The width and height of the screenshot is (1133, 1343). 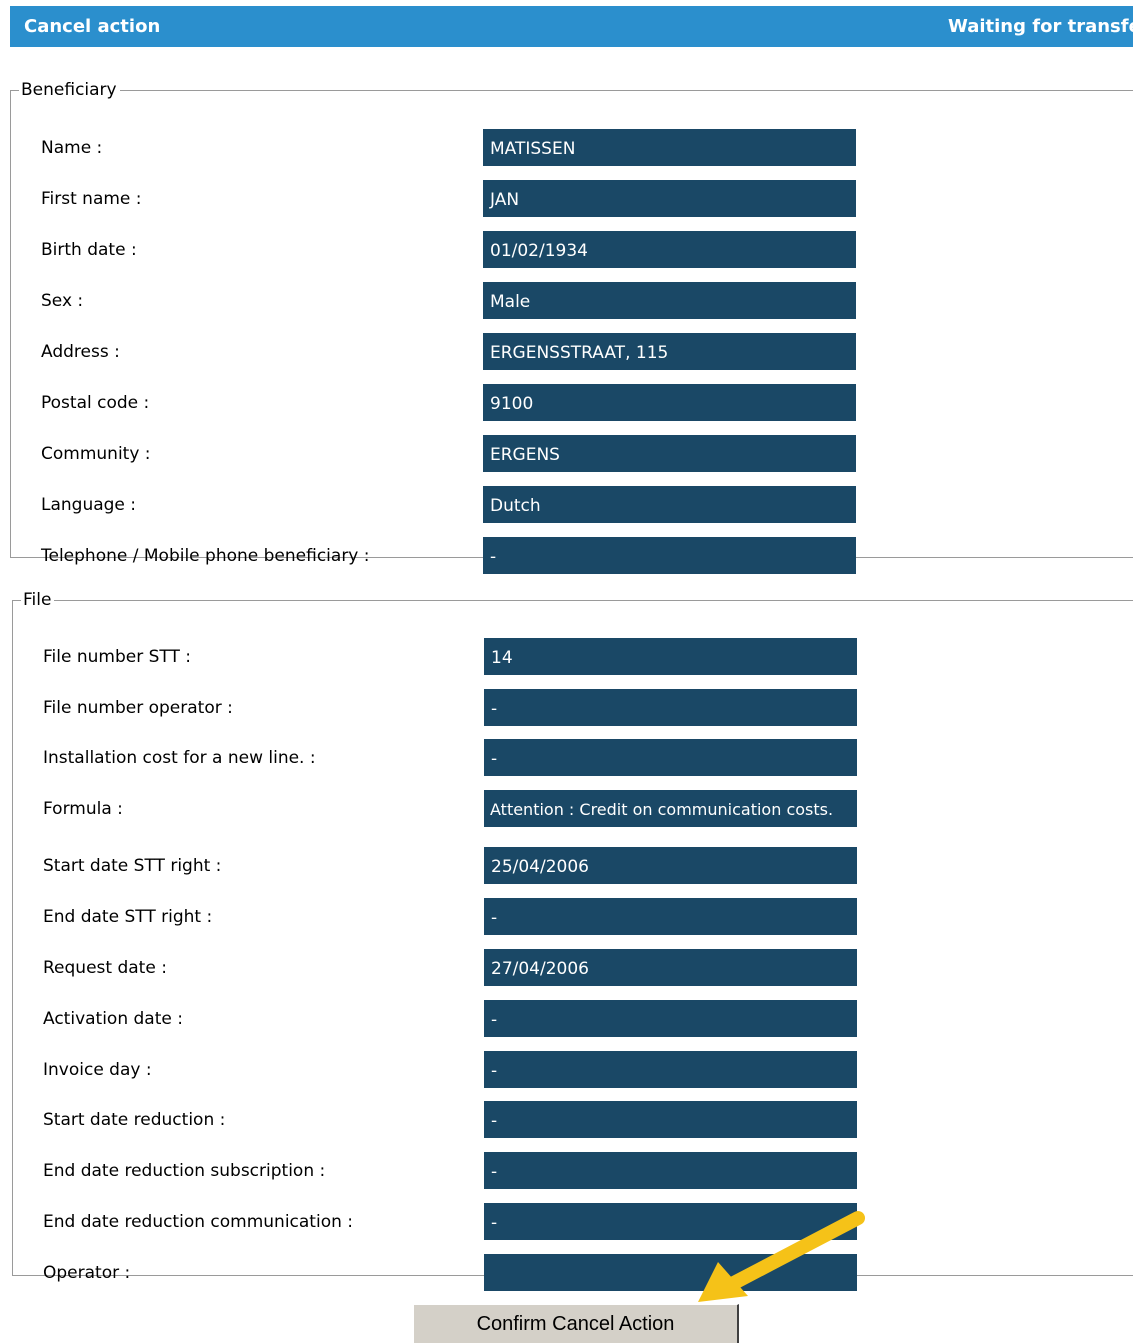 I want to click on field-label: Formula :, so click(x=83, y=809).